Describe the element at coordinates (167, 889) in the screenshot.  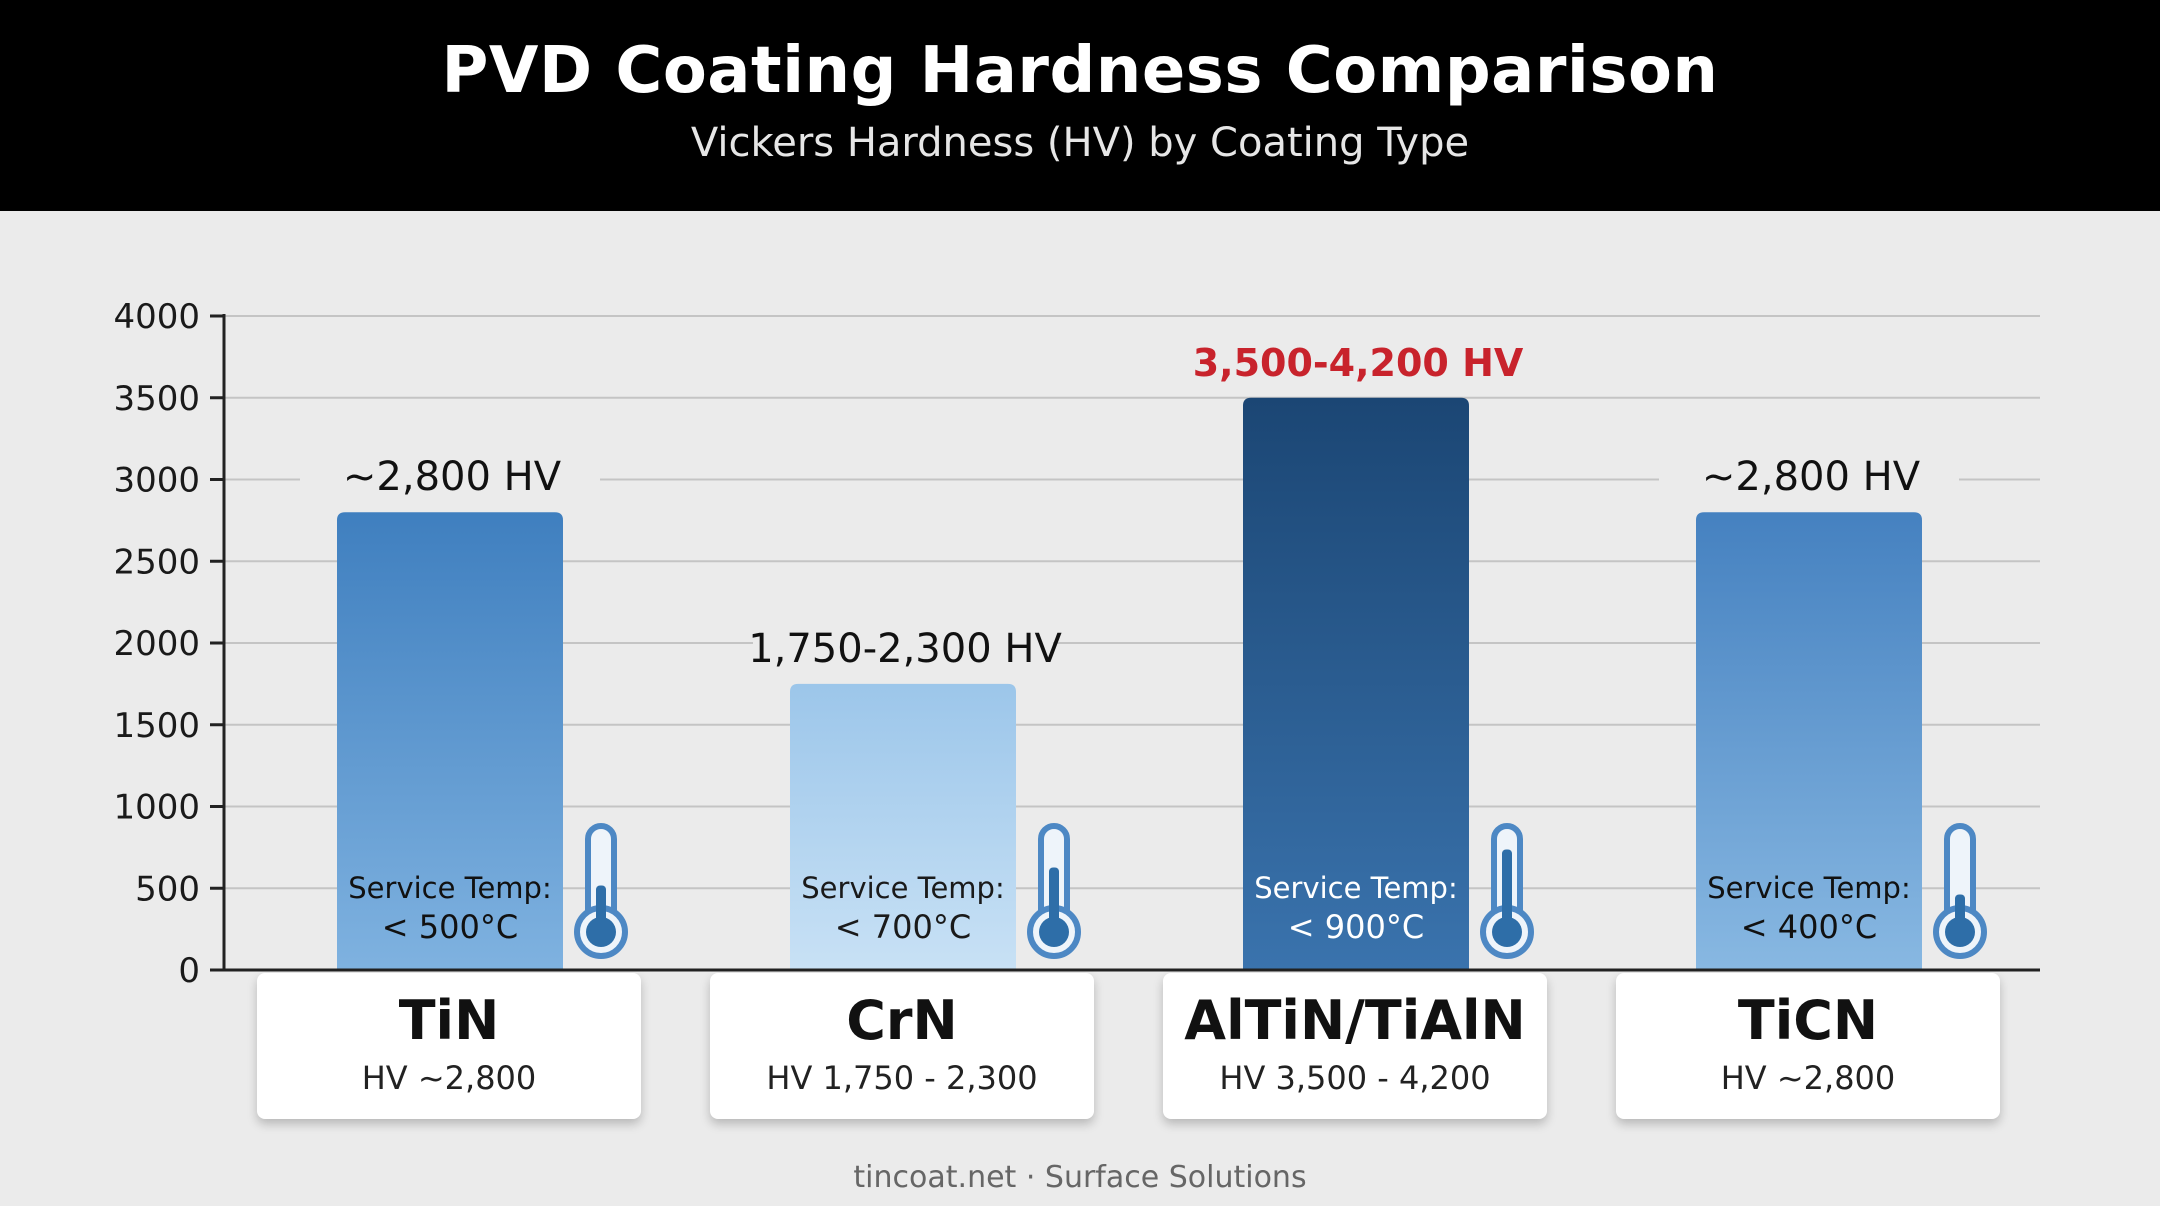
I see `y-tick-label: 500` at that location.